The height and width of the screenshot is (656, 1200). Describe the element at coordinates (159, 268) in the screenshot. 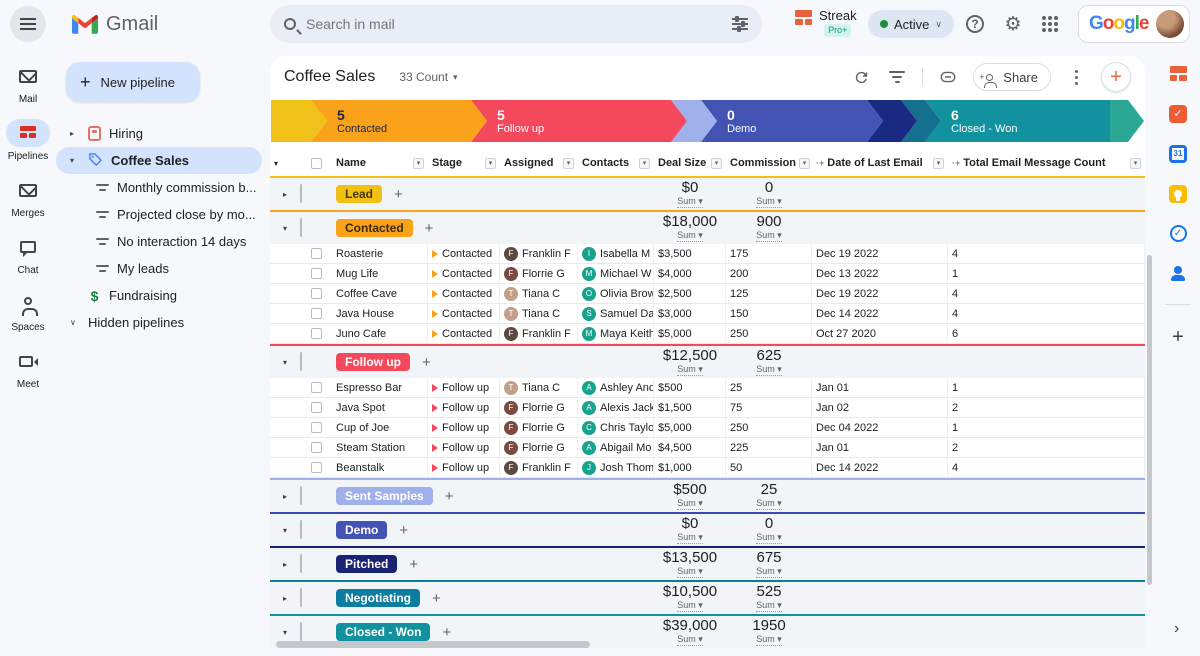

I see `sidebar-item-my-leads: My leads` at that location.